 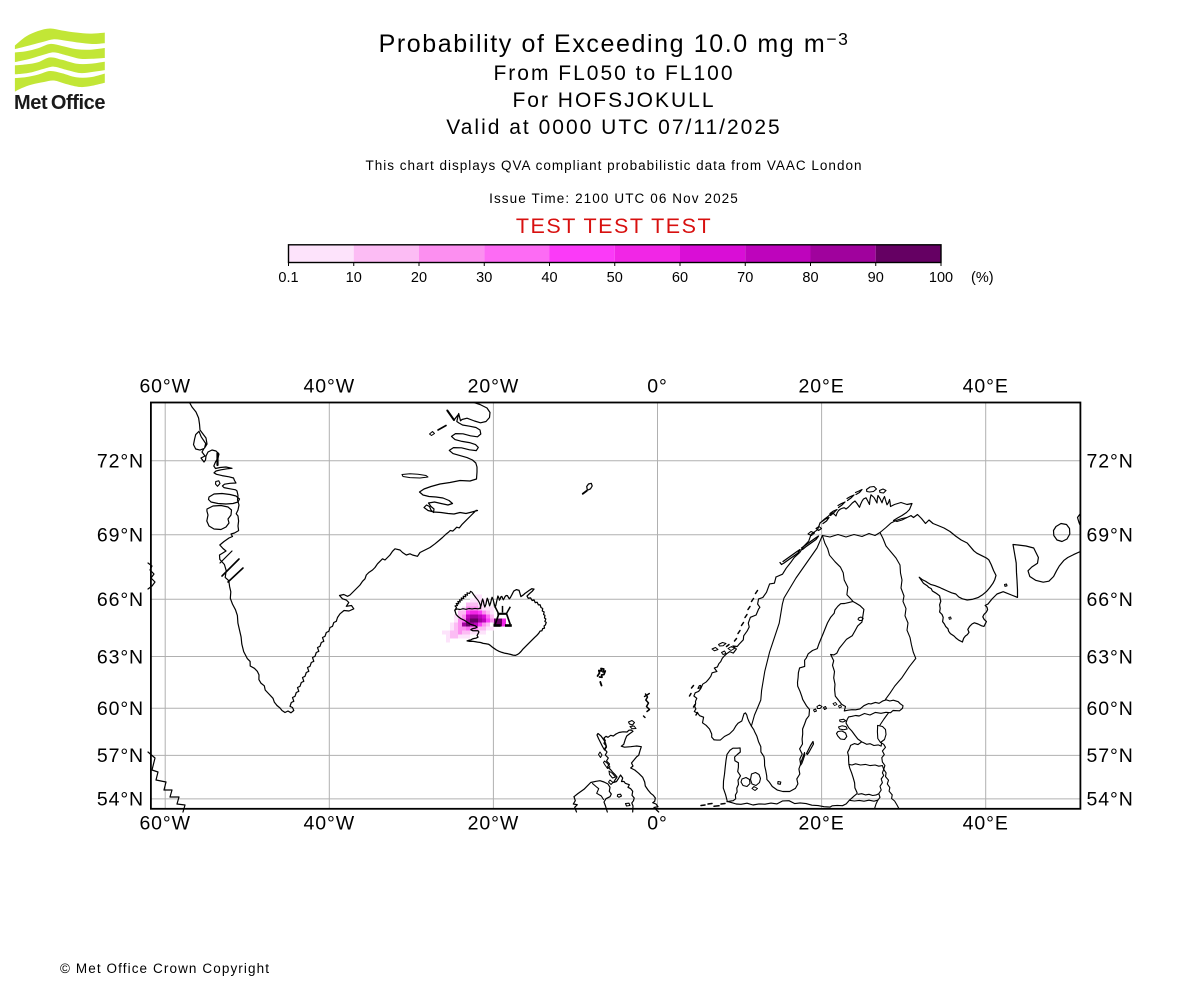 What do you see at coordinates (354, 278) in the screenshot?
I see `svg-text: 10` at bounding box center [354, 278].